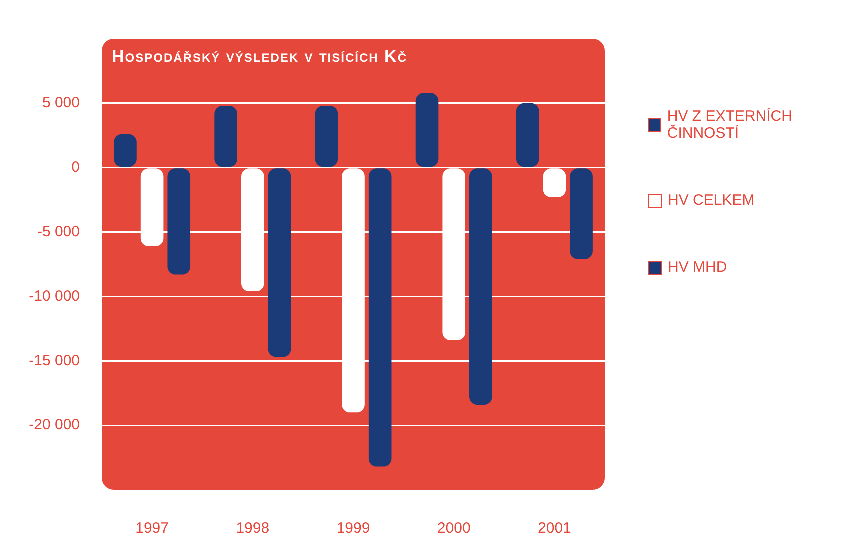 This screenshot has height=560, width=858. What do you see at coordinates (61, 103) in the screenshot?
I see `y-tick-label: 5 000` at bounding box center [61, 103].